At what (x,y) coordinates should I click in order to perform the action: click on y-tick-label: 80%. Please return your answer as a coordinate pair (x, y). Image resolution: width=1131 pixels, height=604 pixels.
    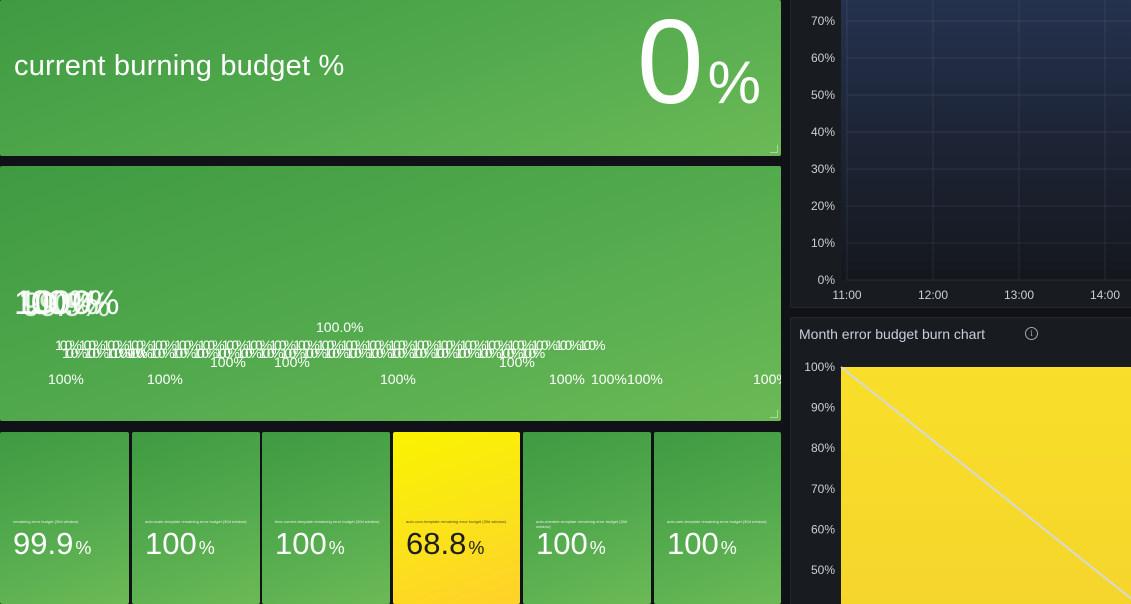
    Looking at the image, I should click on (823, 448).